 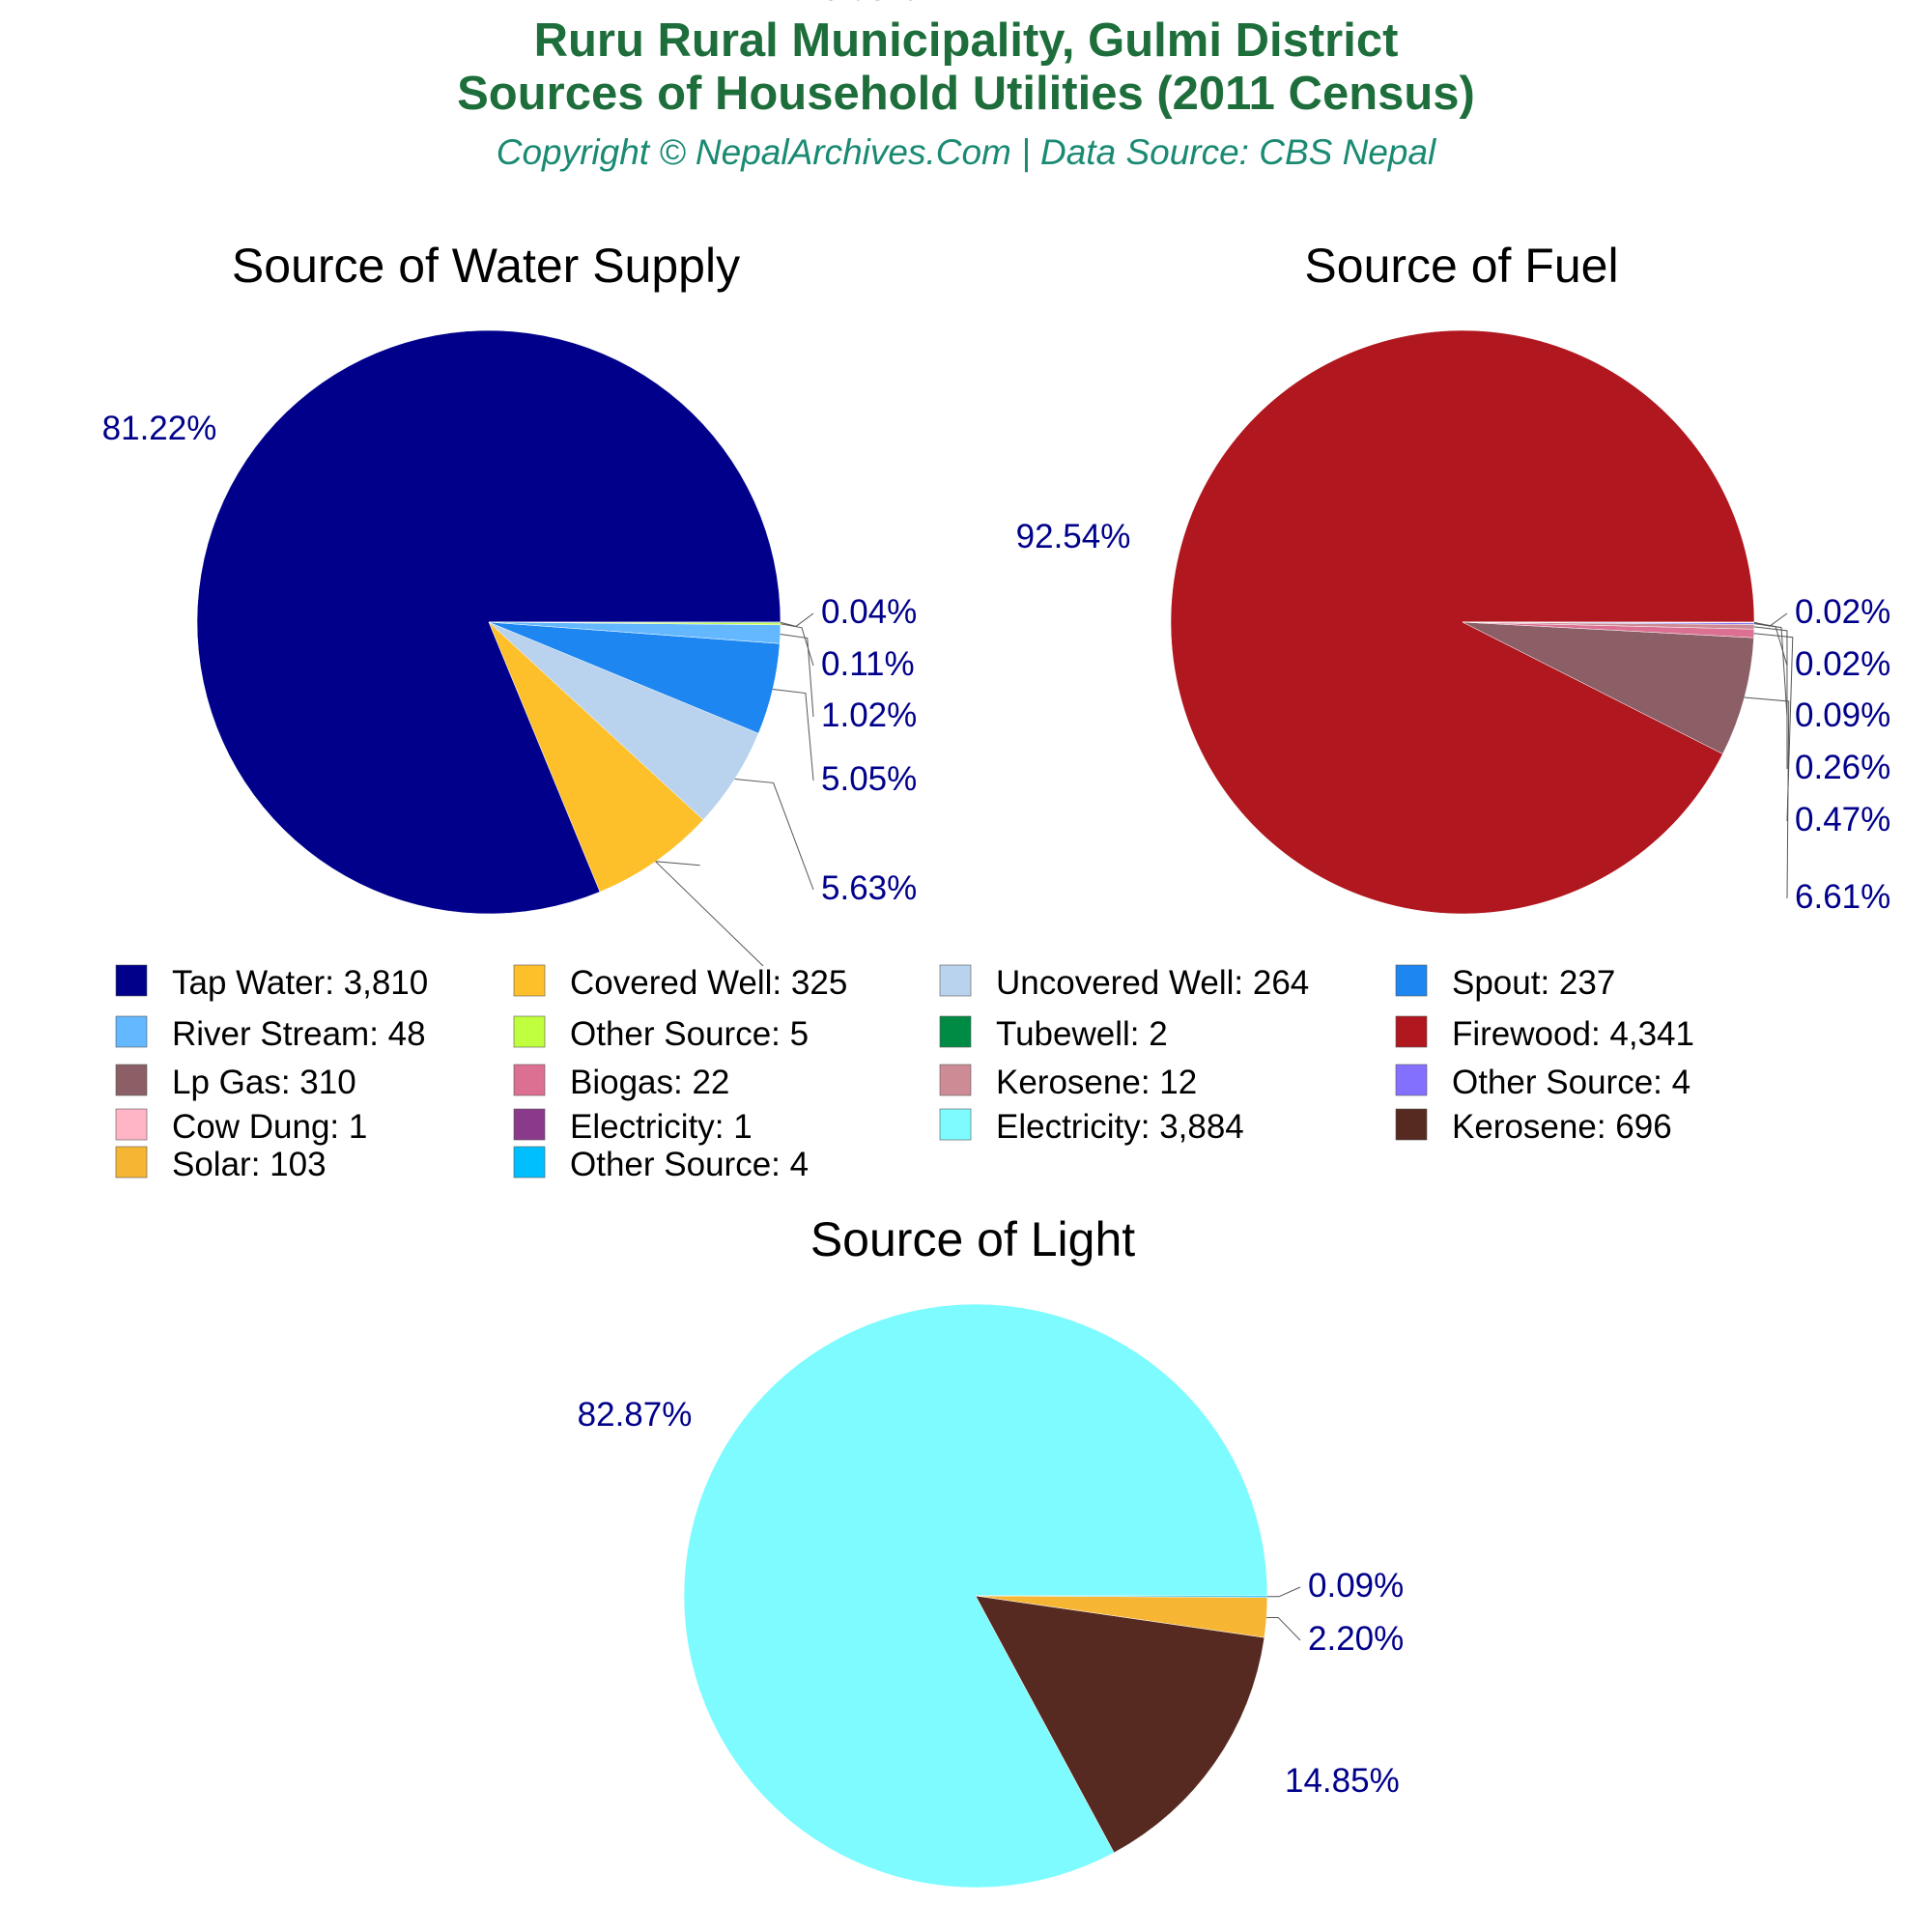 I want to click on legend-item: Uncovered Well: 264, so click(x=1124, y=983).